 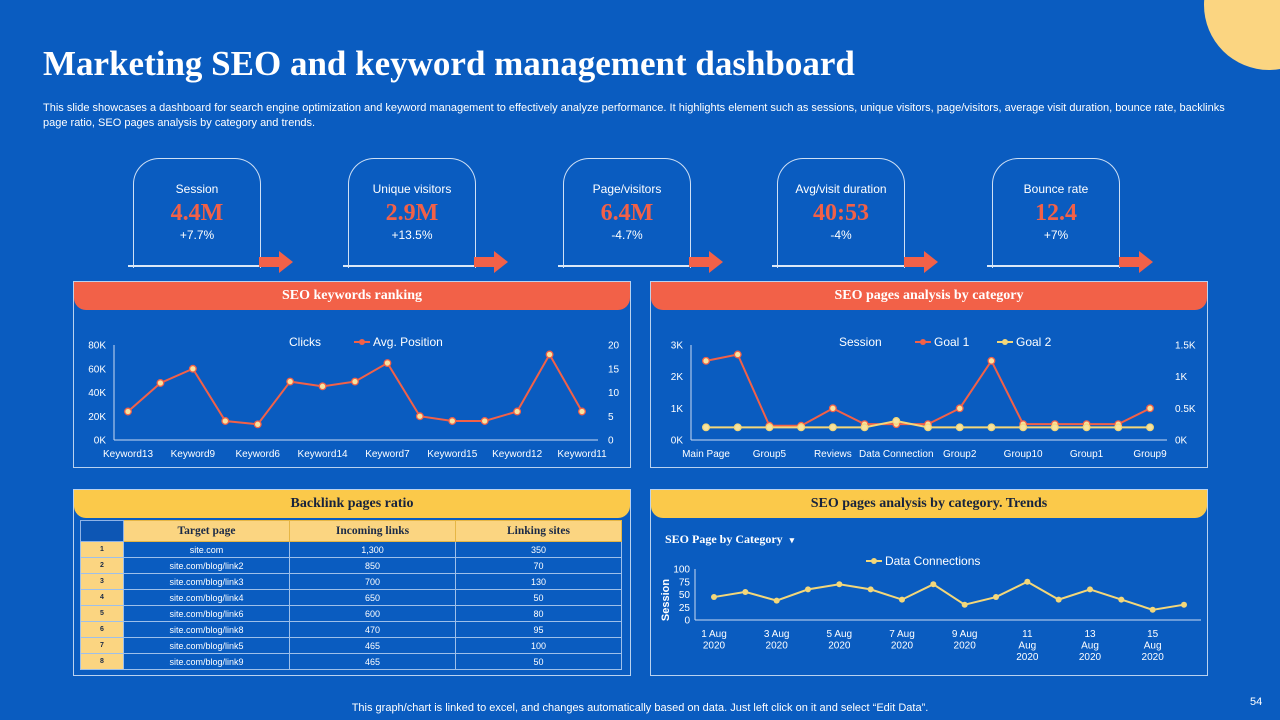 I want to click on table-row: 7 site.com/blog/link5 465 100, so click(x=351, y=645).